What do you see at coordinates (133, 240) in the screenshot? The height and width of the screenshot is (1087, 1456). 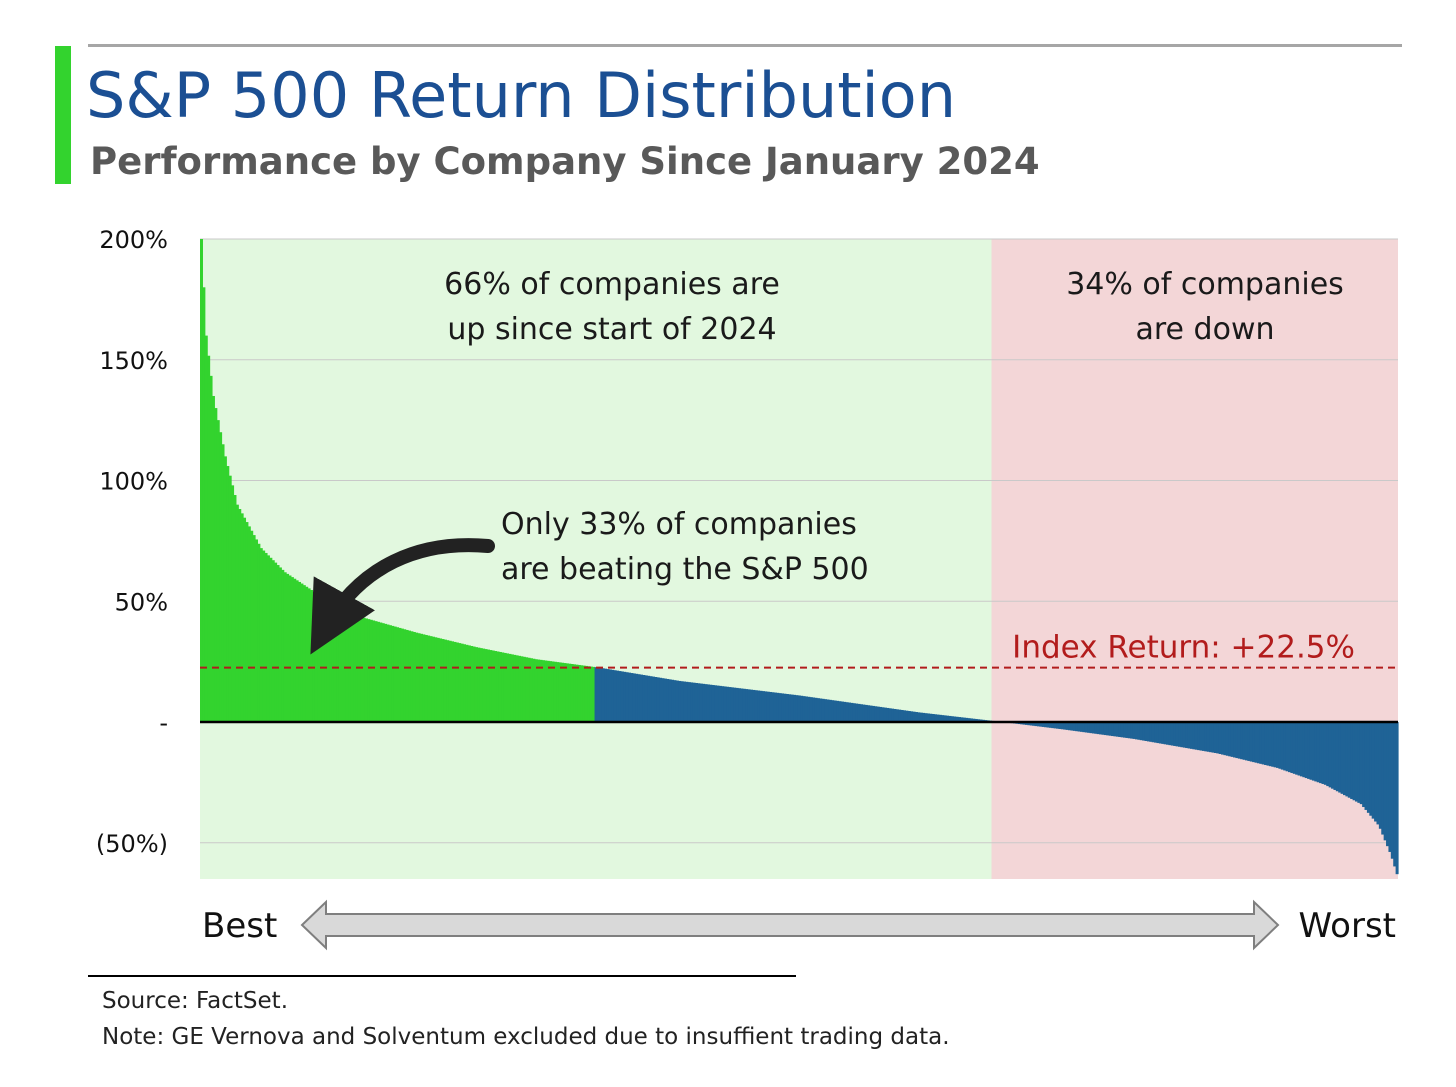 I see `y-tick-label: 200%` at bounding box center [133, 240].